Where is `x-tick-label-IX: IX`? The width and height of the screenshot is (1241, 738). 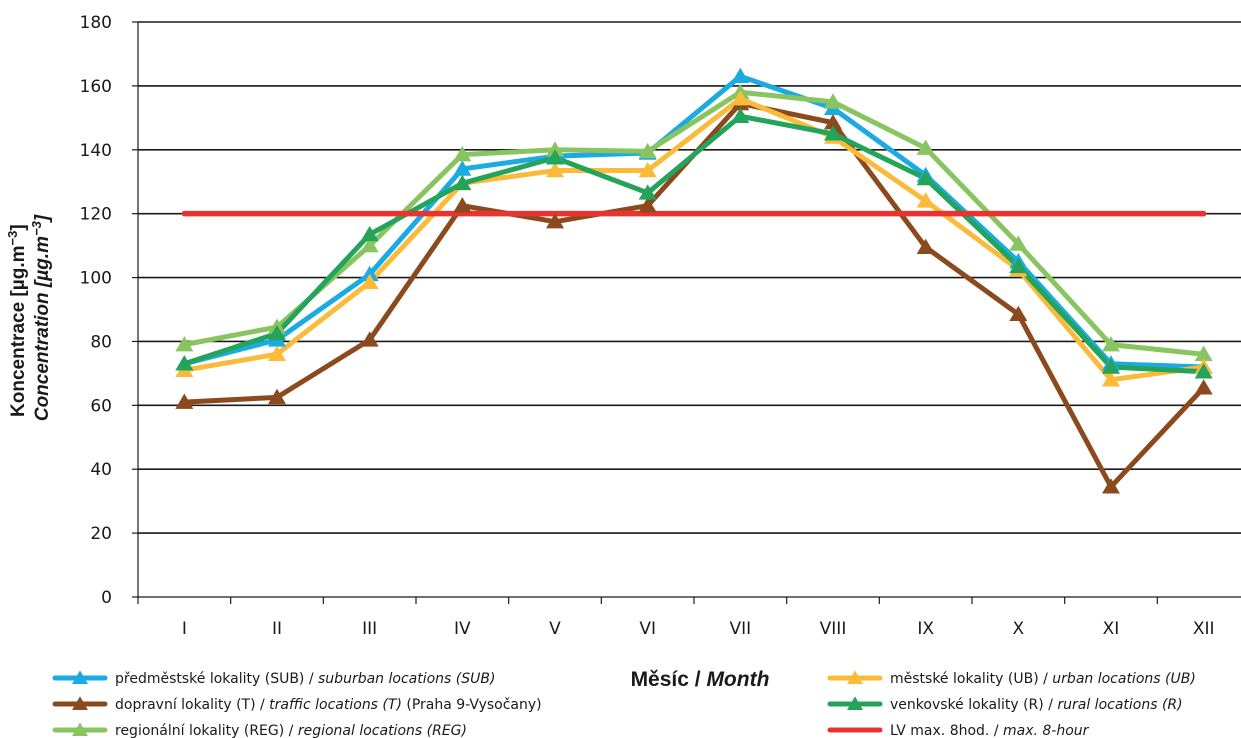 x-tick-label-IX: IX is located at coordinates (925, 629).